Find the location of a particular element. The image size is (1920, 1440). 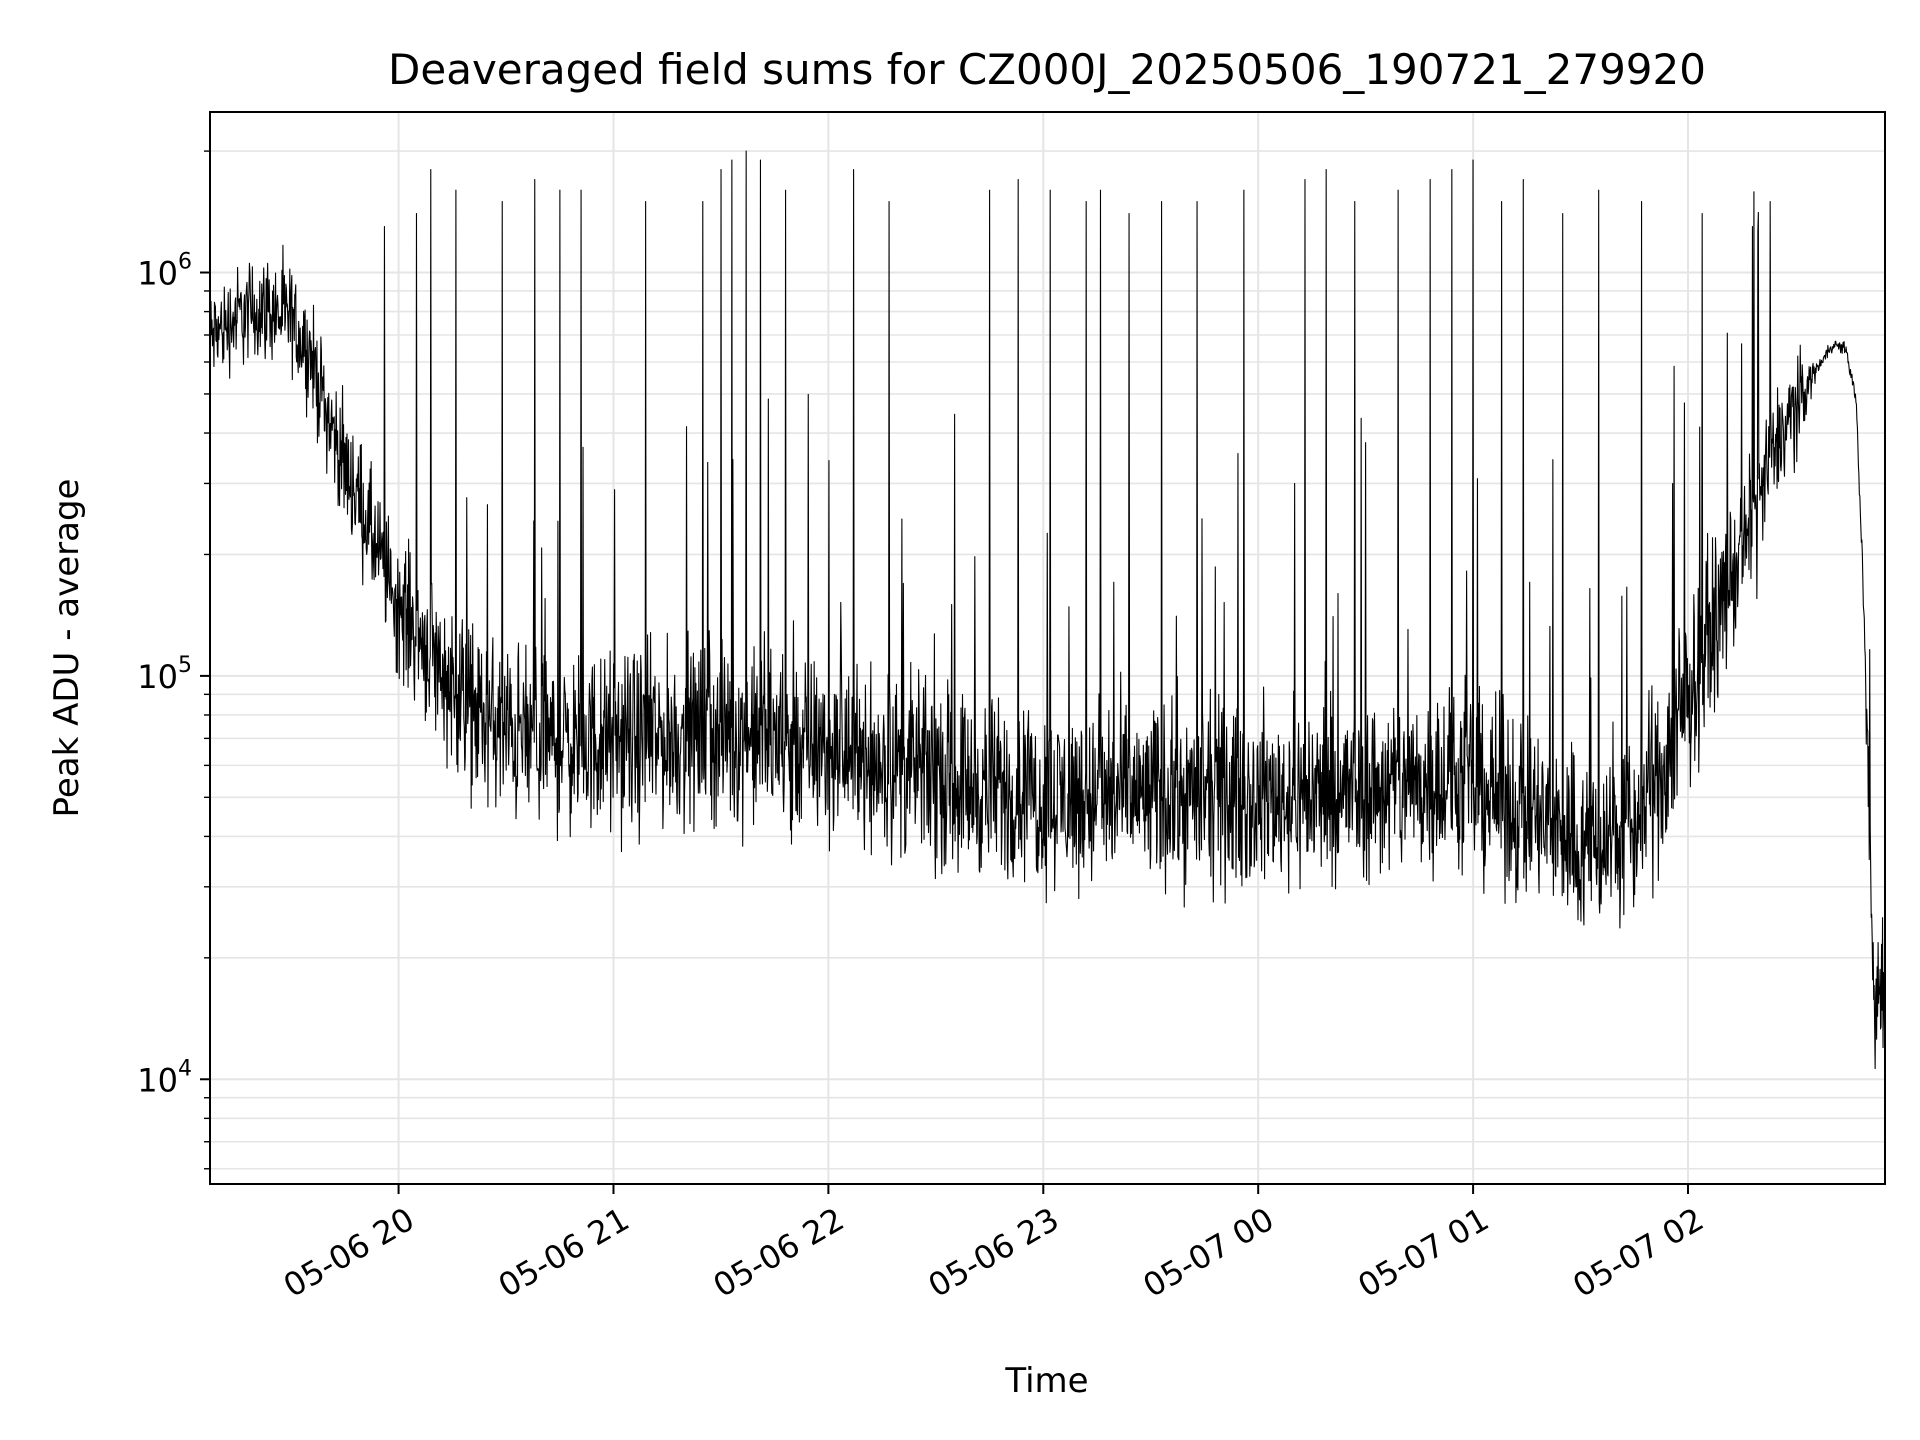

y-tick-label: 10⁵ is located at coordinates (164, 674).